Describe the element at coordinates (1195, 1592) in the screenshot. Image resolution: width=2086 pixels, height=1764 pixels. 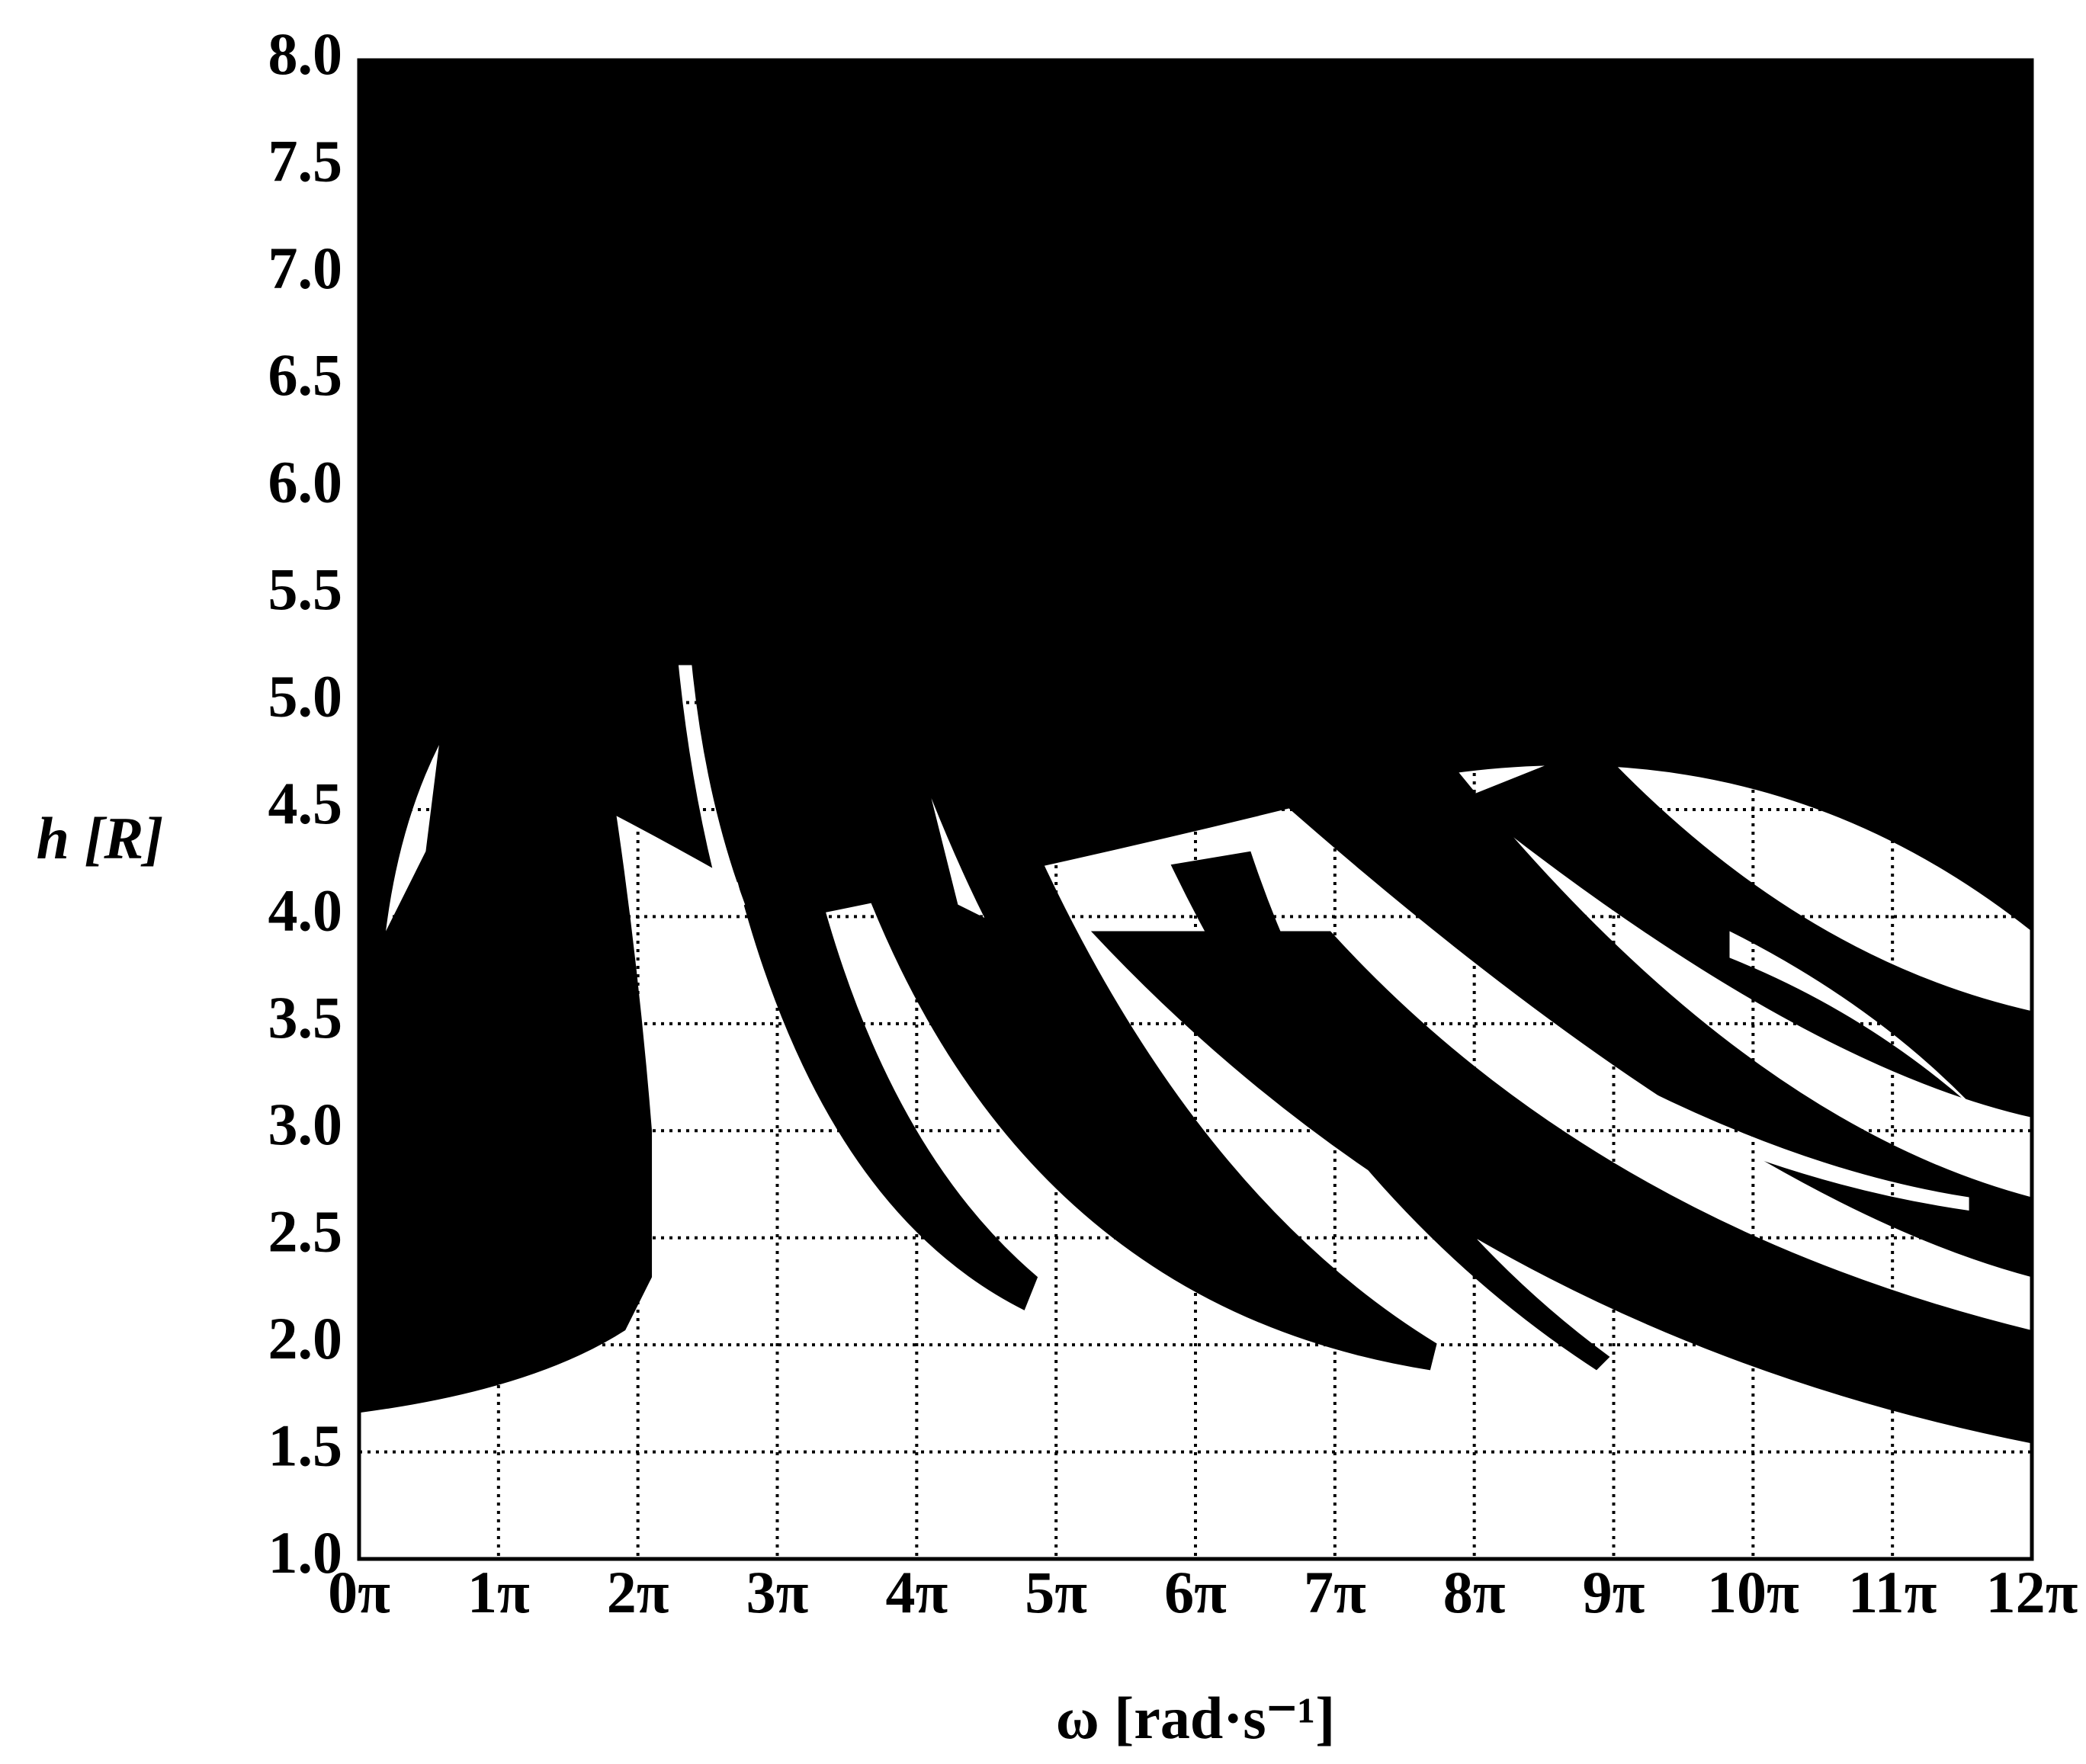
I see `x-tick-label: 6π` at that location.